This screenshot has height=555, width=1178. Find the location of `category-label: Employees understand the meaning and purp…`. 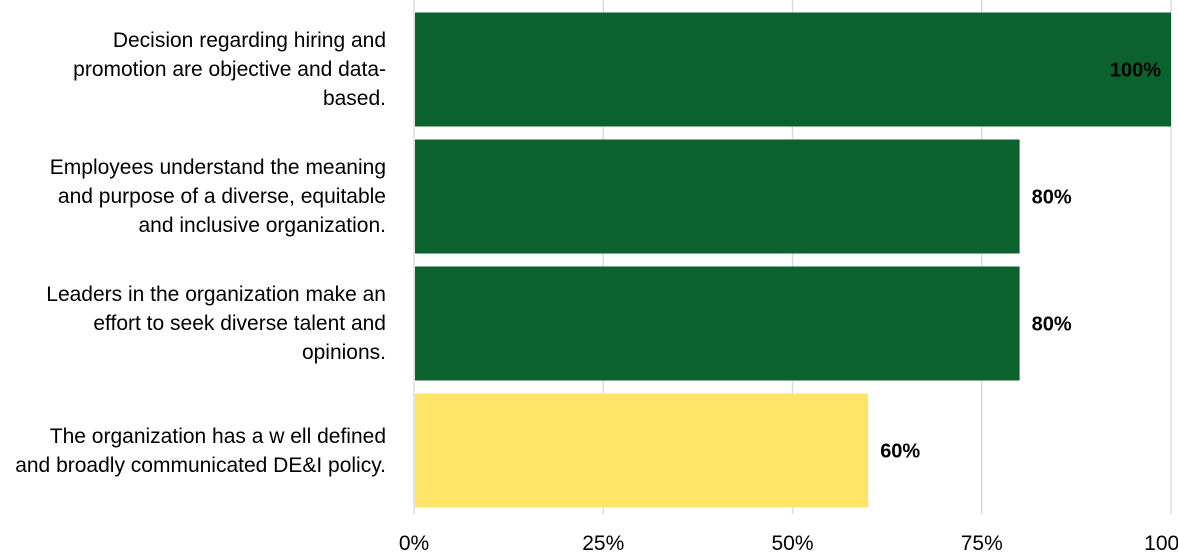

category-label: Employees understand the meaning and purp… is located at coordinates (193, 196).